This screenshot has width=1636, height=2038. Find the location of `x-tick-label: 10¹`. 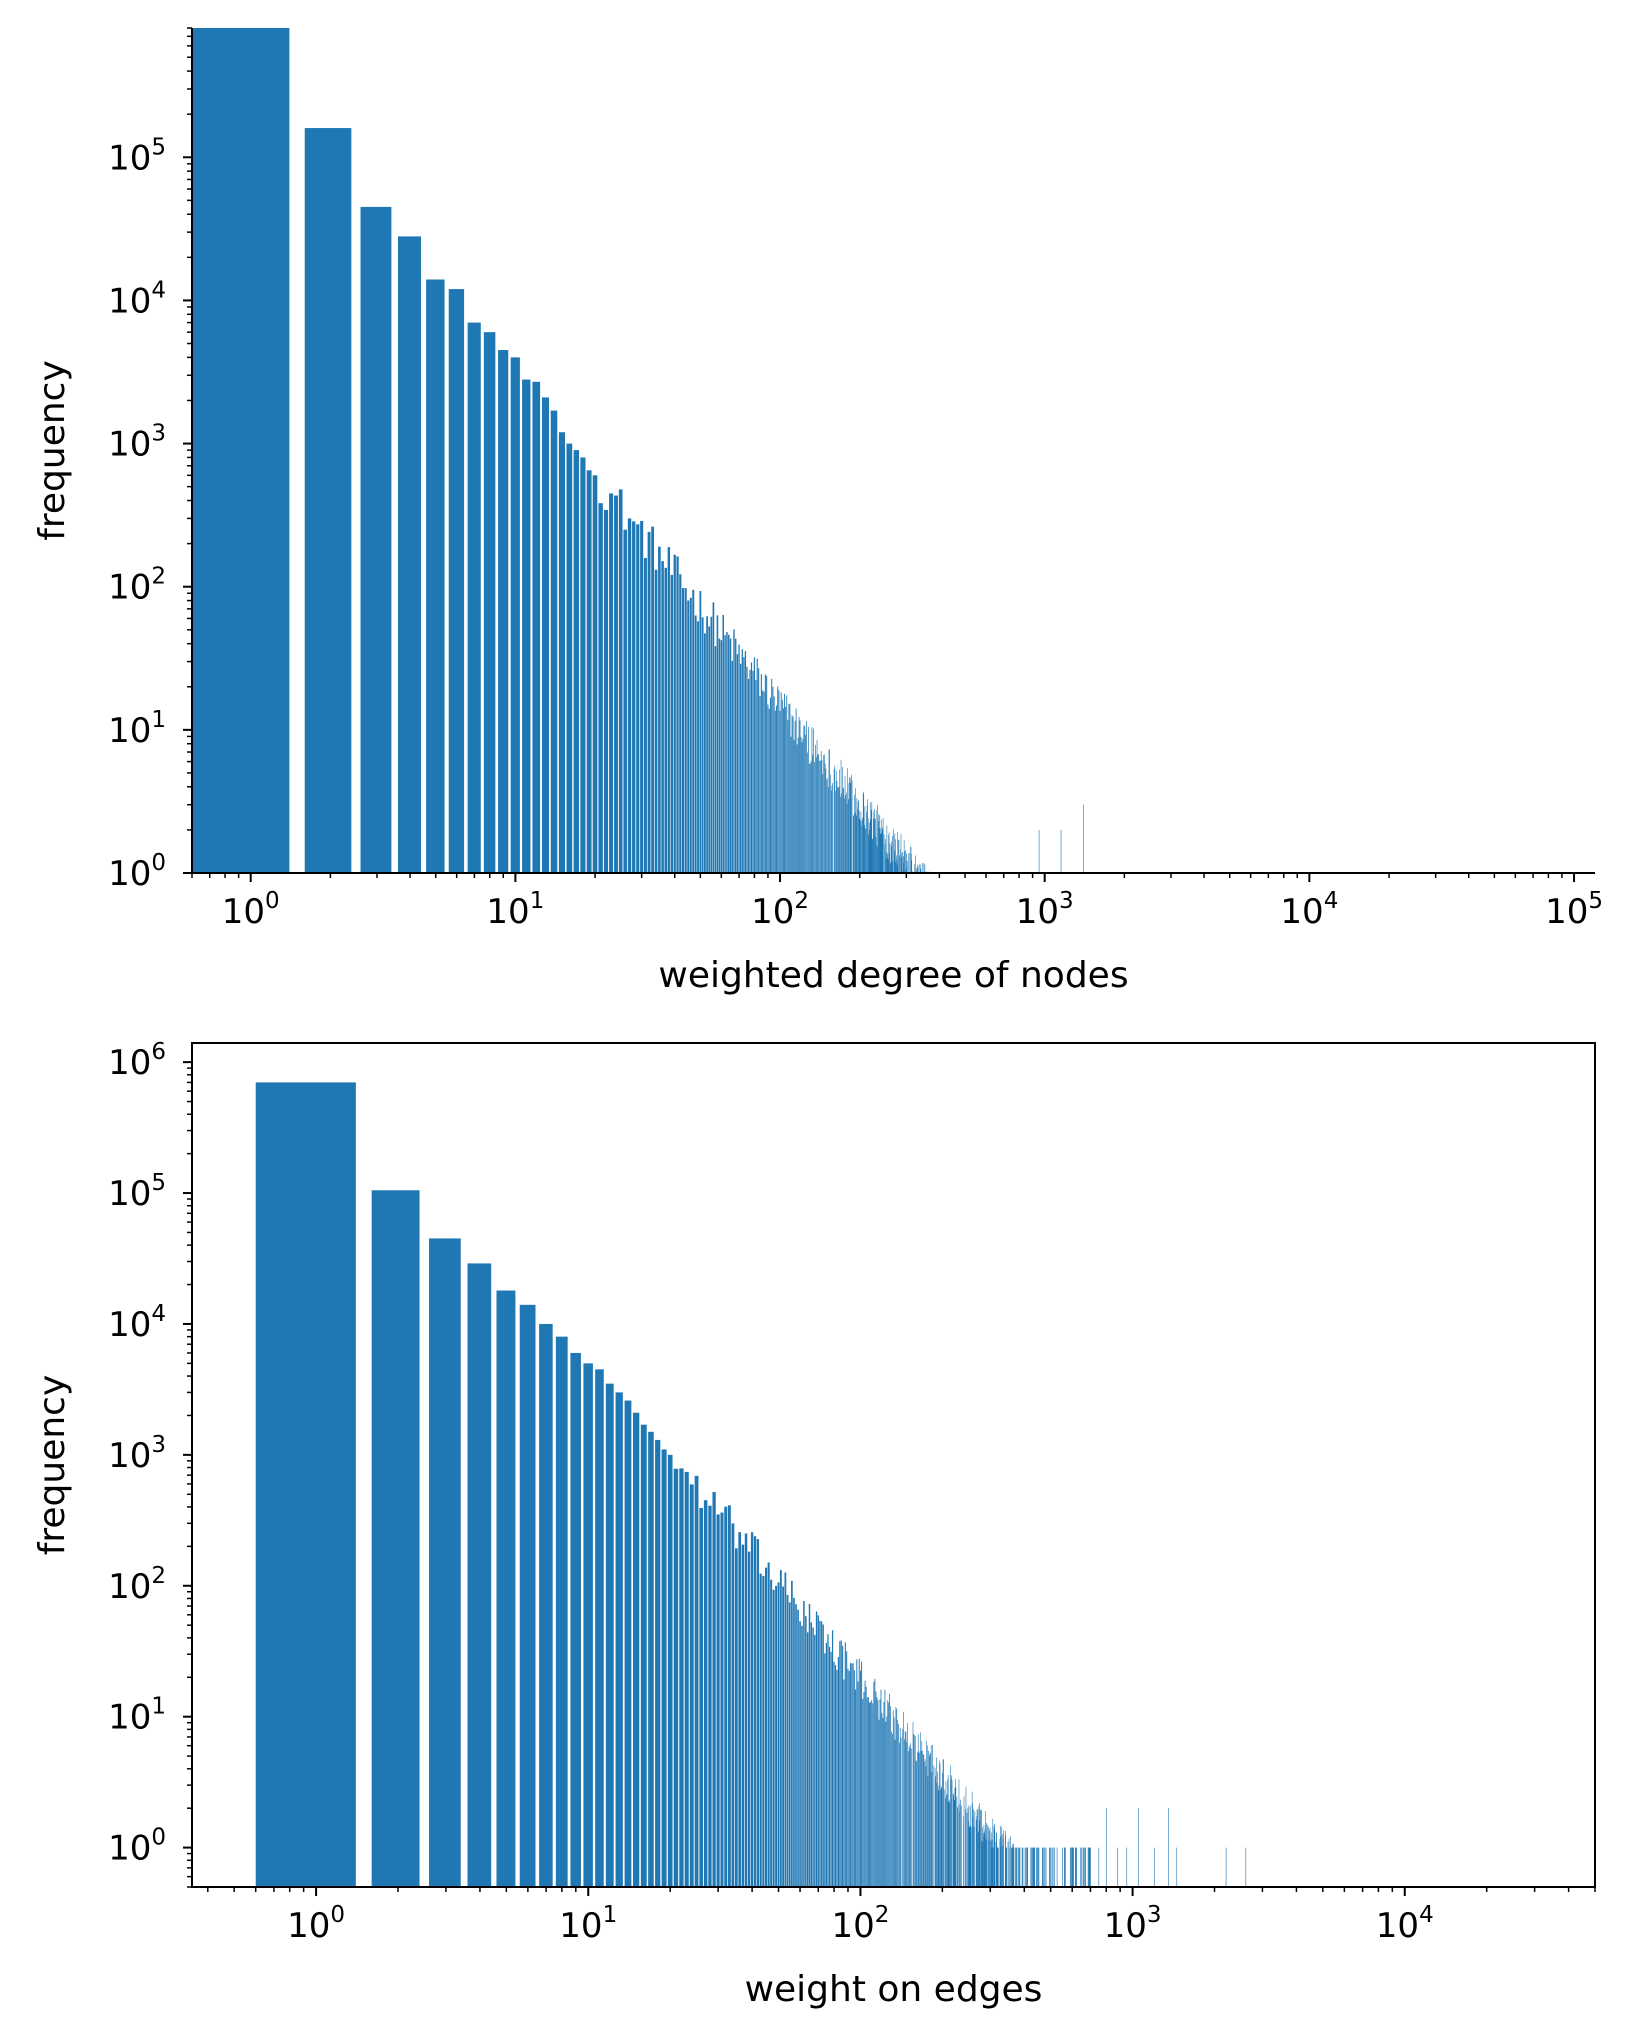

x-tick-label: 10¹ is located at coordinates (515, 910).